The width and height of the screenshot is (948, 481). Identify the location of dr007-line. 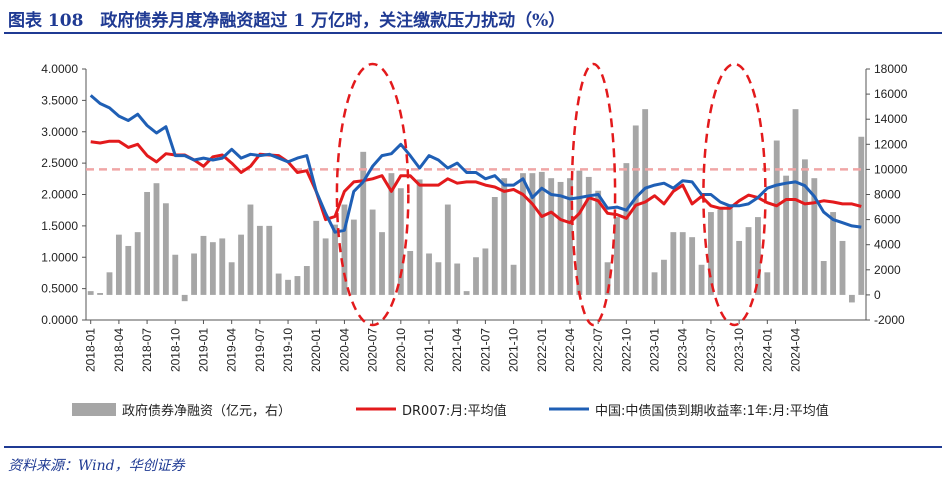
(476, 182).